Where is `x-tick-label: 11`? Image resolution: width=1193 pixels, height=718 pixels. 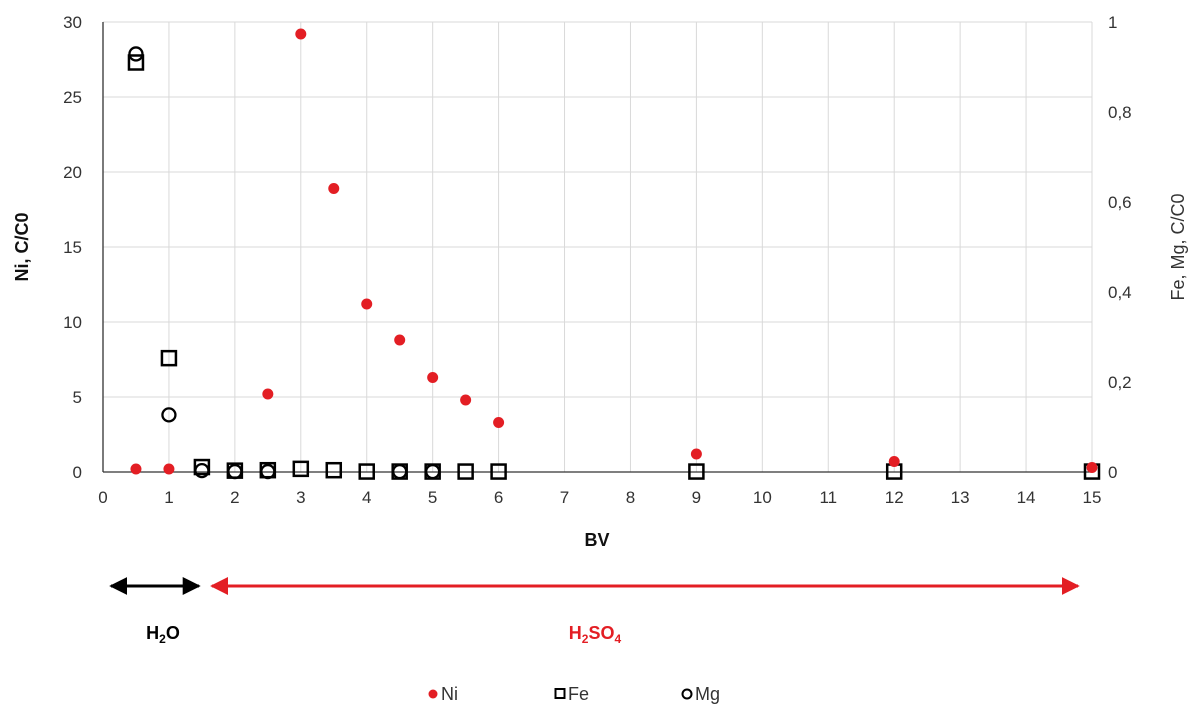 x-tick-label: 11 is located at coordinates (828, 497).